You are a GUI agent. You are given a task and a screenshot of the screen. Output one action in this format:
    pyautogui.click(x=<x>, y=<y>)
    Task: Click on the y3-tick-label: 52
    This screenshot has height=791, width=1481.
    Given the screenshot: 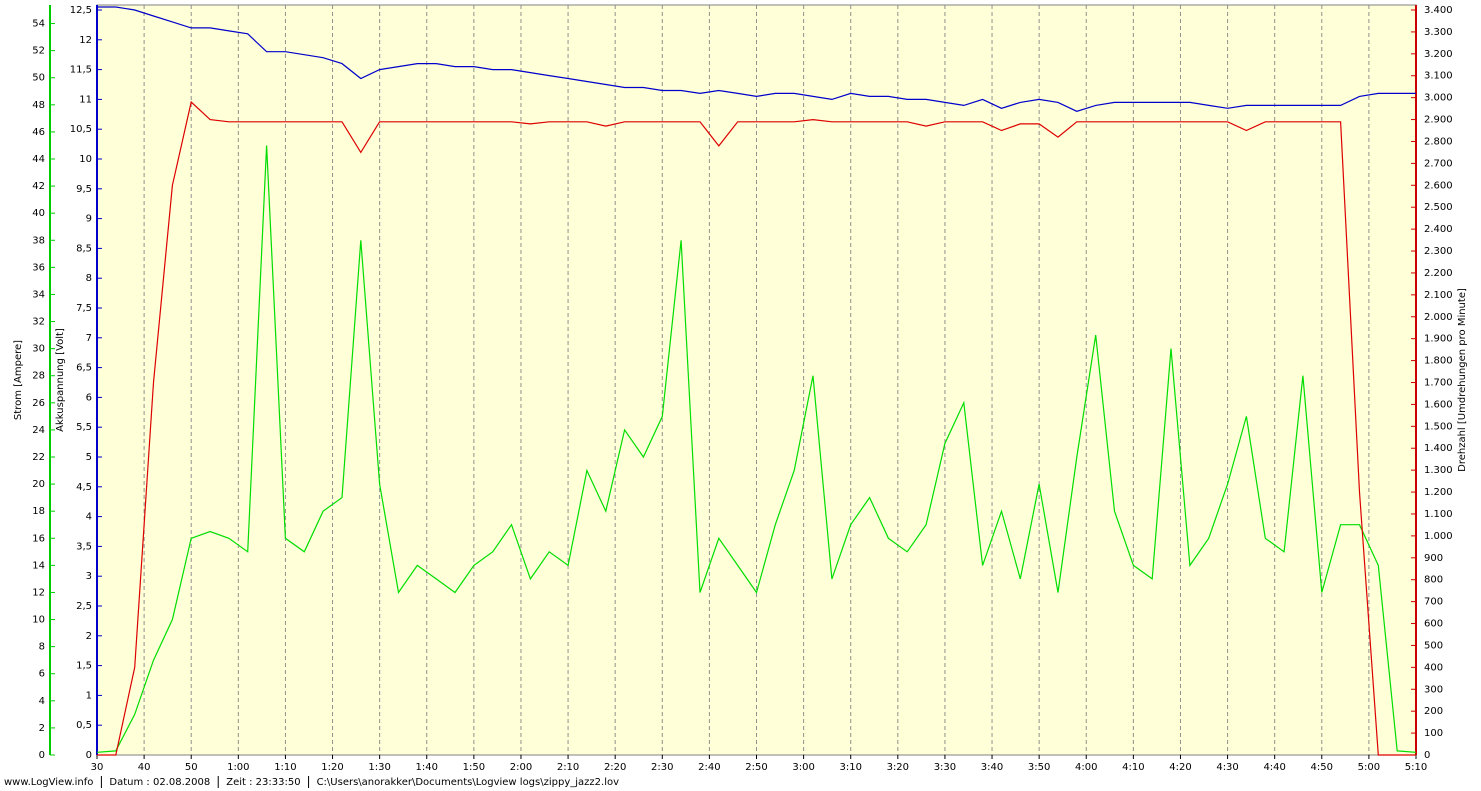 What is the action you would take?
    pyautogui.click(x=38, y=51)
    